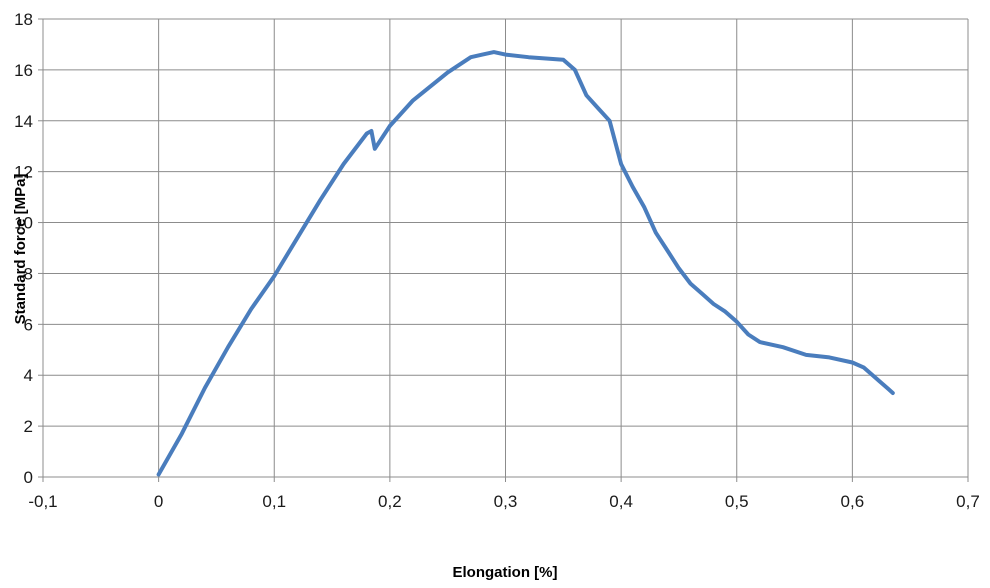 Image resolution: width=990 pixels, height=588 pixels. I want to click on y-tick-label: 18, so click(23, 19).